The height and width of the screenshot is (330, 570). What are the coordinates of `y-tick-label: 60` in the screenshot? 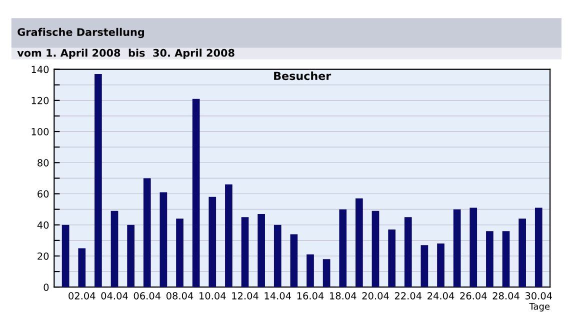 It's located at (43, 194).